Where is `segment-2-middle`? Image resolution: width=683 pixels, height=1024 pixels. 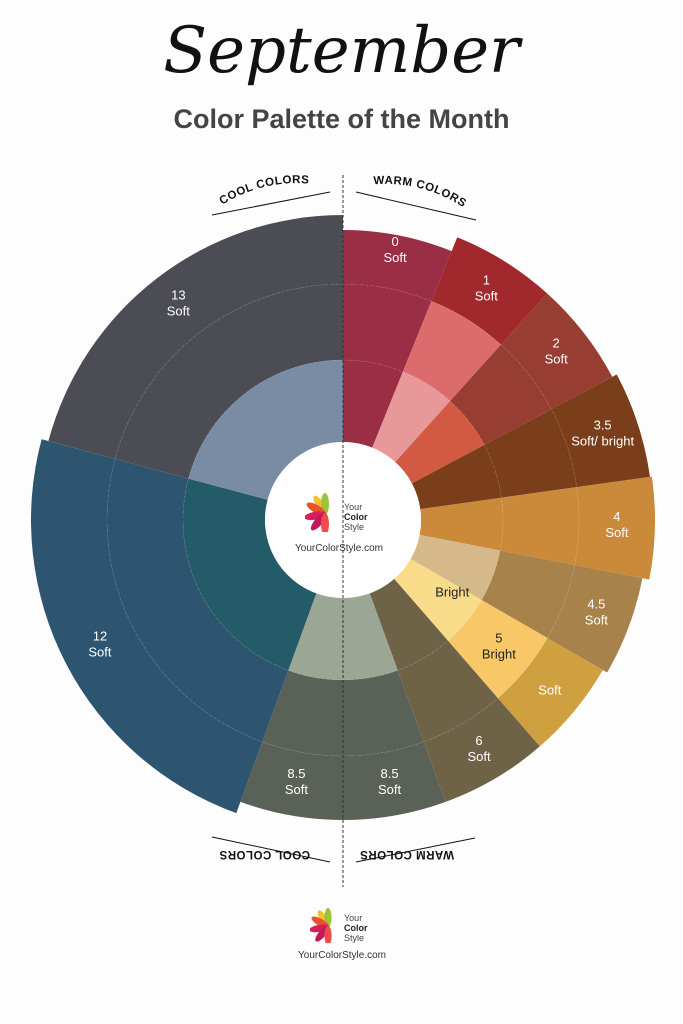 segment-2-middle is located at coordinates (501, 394).